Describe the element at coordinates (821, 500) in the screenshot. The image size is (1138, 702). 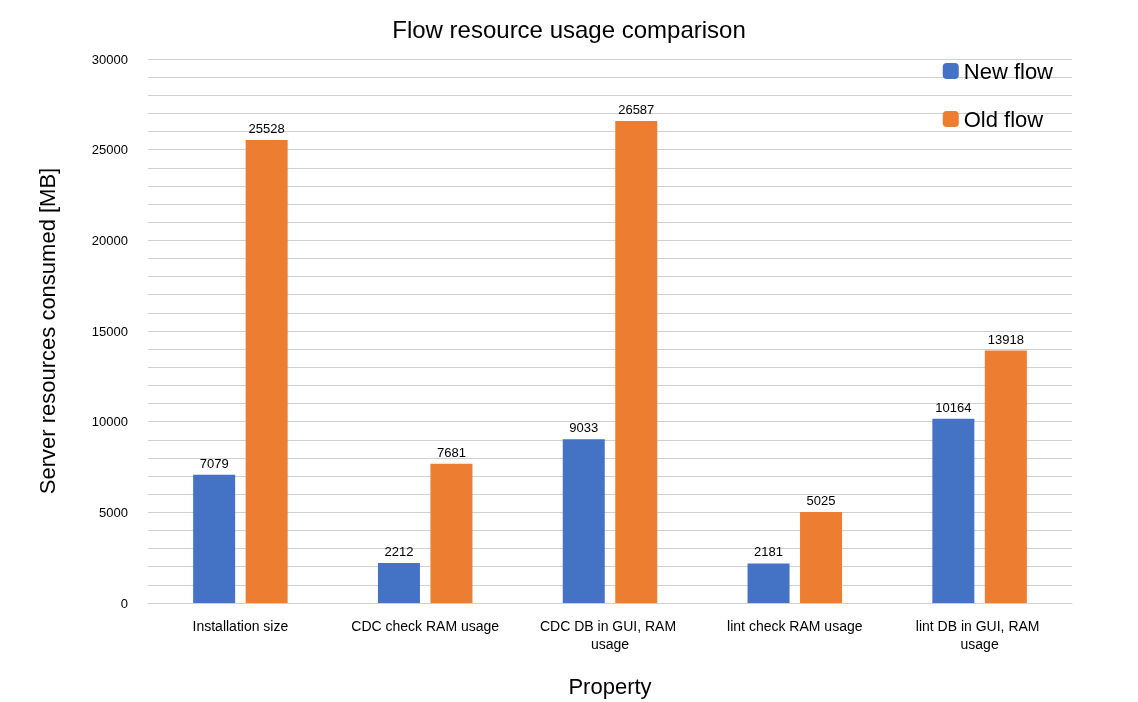
I see `data-label: 5025` at that location.